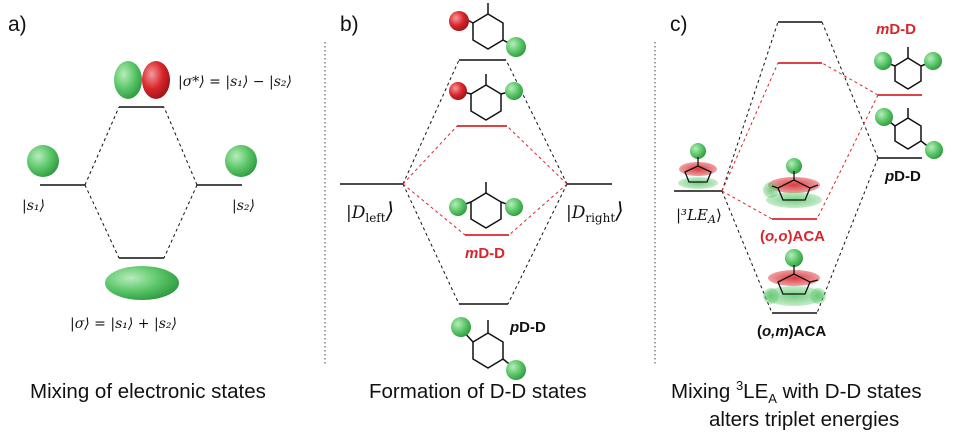 The image size is (971, 433). What do you see at coordinates (527, 327) in the screenshot?
I see `pdd-label-b: pD-D` at bounding box center [527, 327].